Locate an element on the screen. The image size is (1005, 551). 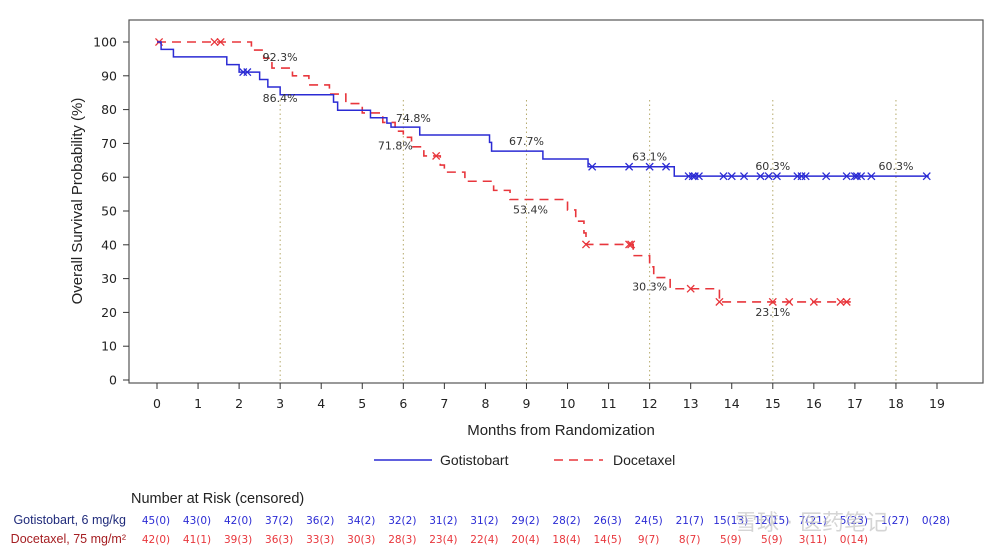
x-tick-label: 15 is located at coordinates (773, 403).